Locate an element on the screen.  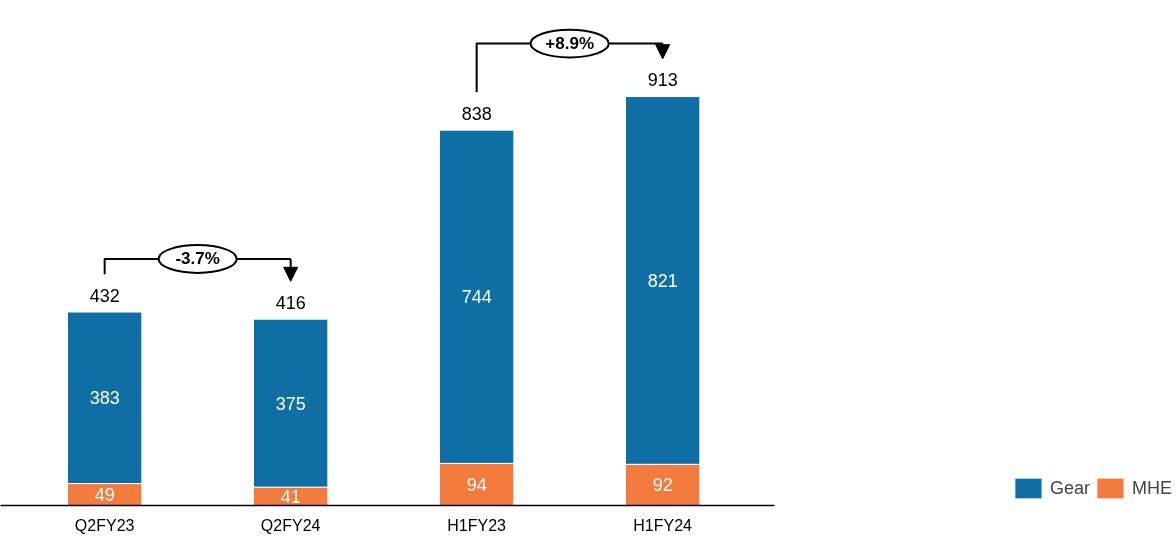
total-label: 416 is located at coordinates (290, 303).